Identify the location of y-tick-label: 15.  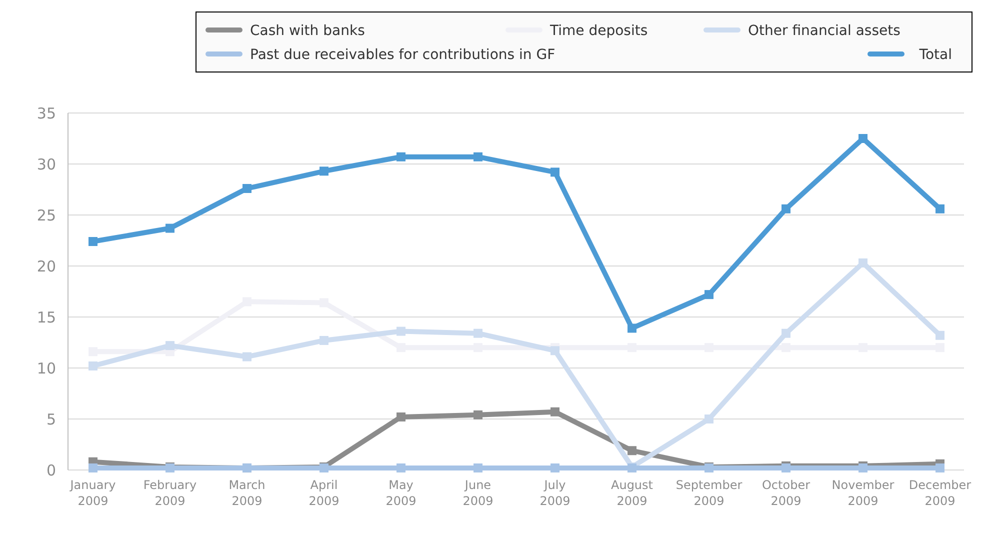
(46, 317).